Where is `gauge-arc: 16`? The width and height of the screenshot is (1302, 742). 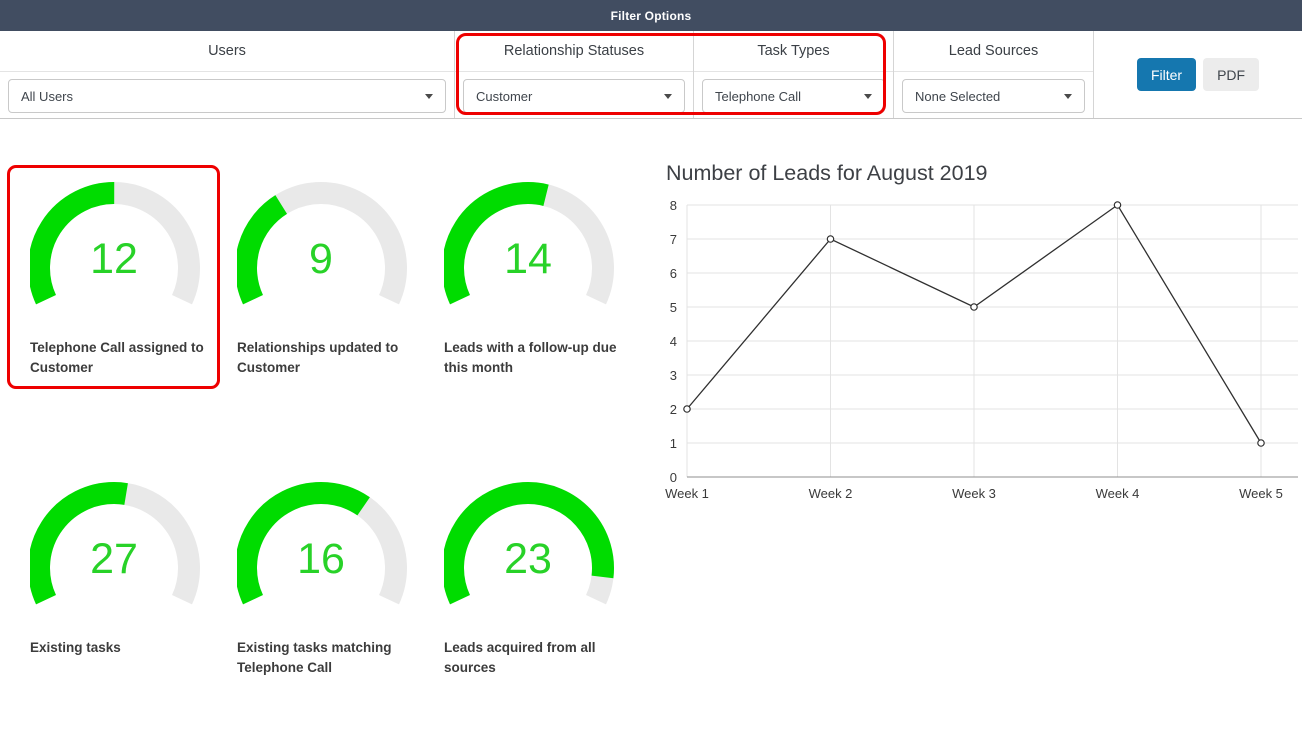
gauge-arc: 16 is located at coordinates (322, 543).